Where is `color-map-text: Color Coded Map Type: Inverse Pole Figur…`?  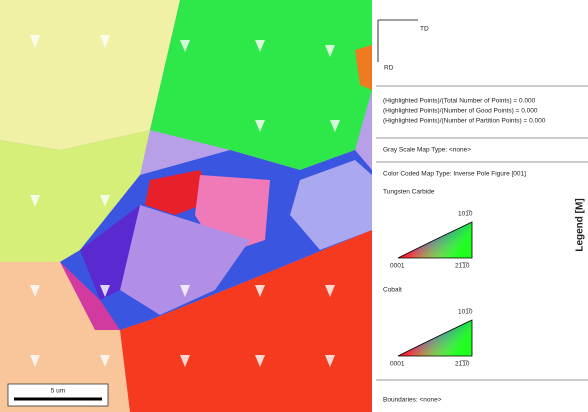 color-map-text: Color Coded Map Type: Inverse Pole Figur… is located at coordinates (454, 174).